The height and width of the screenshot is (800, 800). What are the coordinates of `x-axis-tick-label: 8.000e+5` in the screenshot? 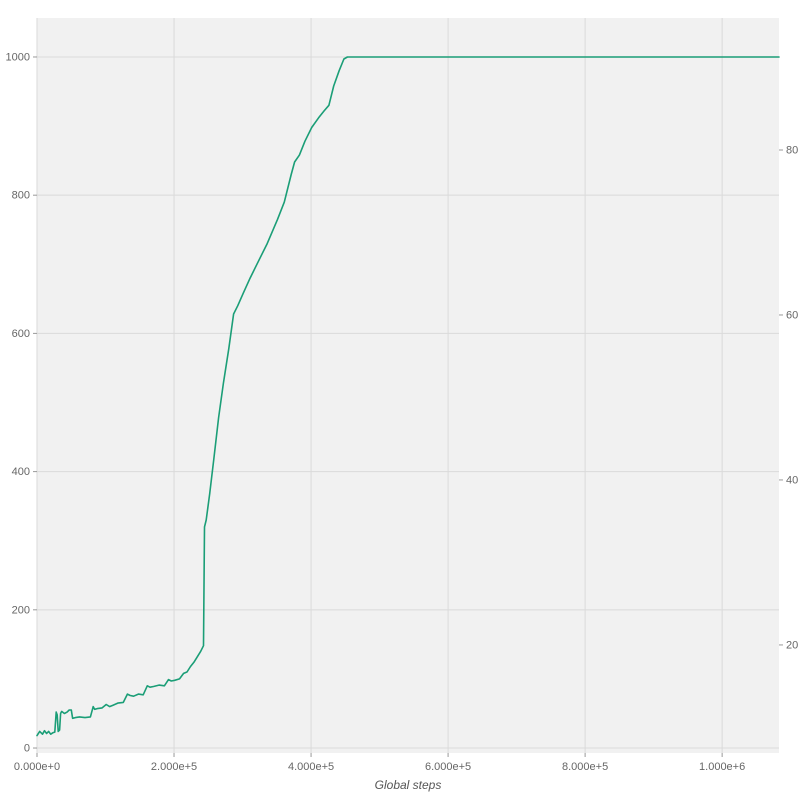 It's located at (585, 767).